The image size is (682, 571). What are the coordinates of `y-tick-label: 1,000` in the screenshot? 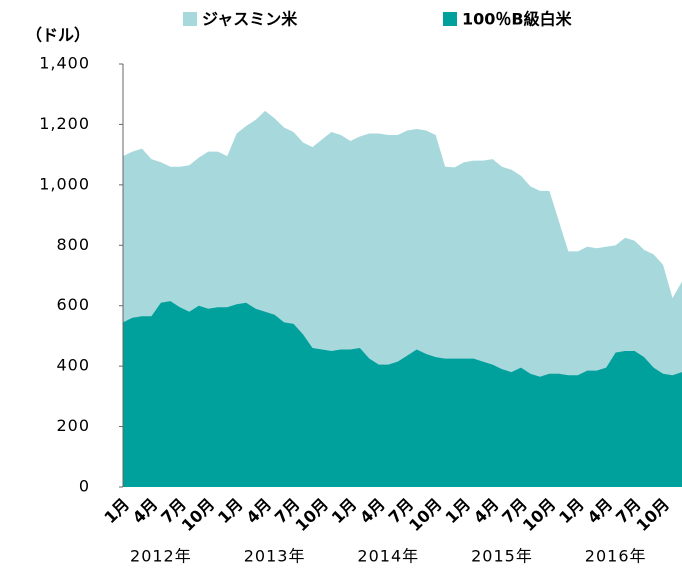 It's located at (64, 183).